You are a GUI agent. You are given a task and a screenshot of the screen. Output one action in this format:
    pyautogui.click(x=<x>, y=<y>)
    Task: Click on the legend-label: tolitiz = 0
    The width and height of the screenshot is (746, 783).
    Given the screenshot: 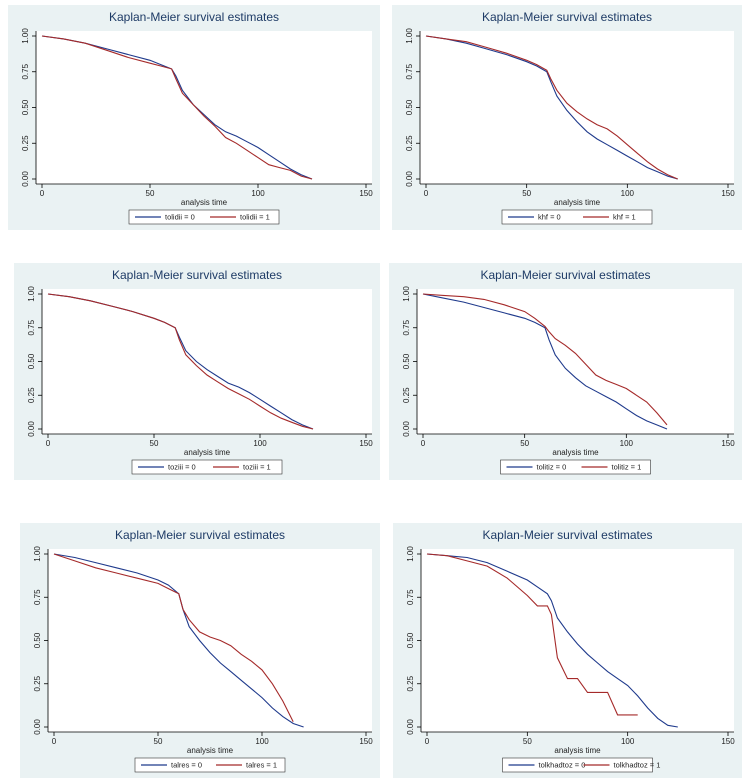 What is the action you would take?
    pyautogui.click(x=552, y=466)
    